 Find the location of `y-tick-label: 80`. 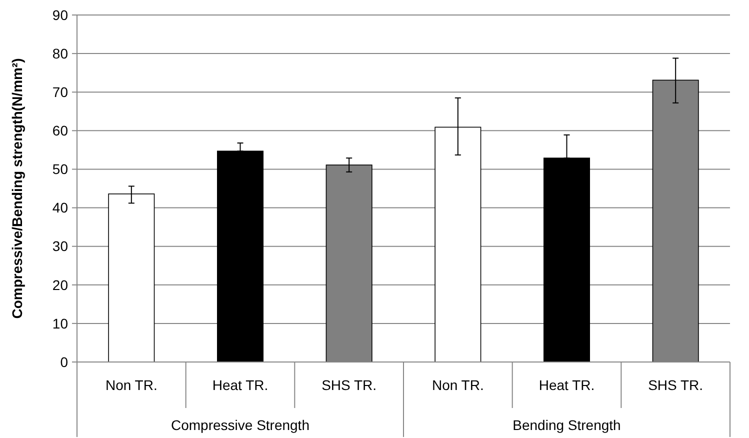

y-tick-label: 80 is located at coordinates (60, 53).